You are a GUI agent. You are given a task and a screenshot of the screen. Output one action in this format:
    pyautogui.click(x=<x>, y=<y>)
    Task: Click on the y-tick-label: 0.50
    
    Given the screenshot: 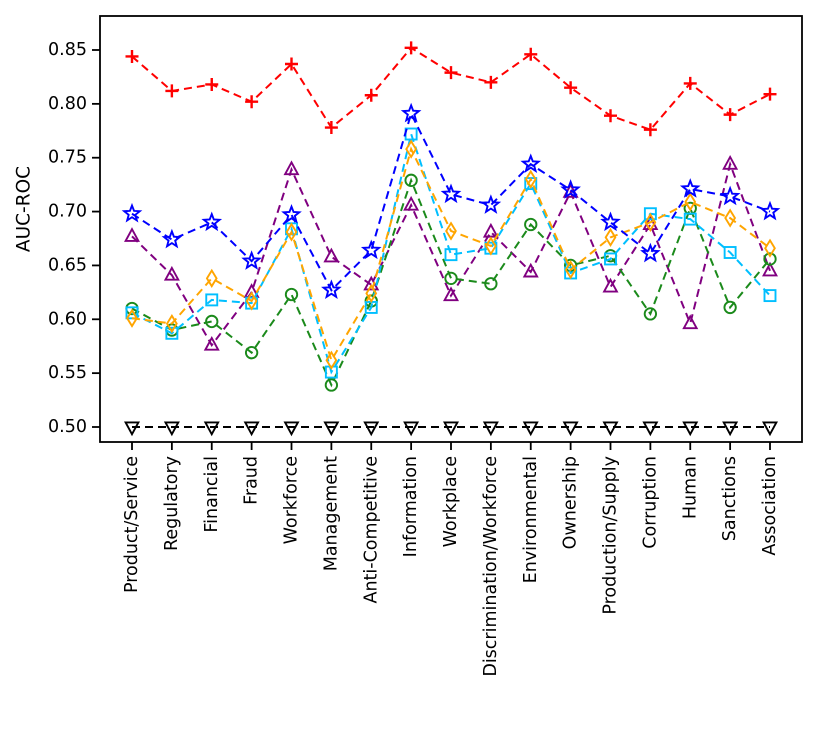 What is the action you would take?
    pyautogui.click(x=67, y=427)
    